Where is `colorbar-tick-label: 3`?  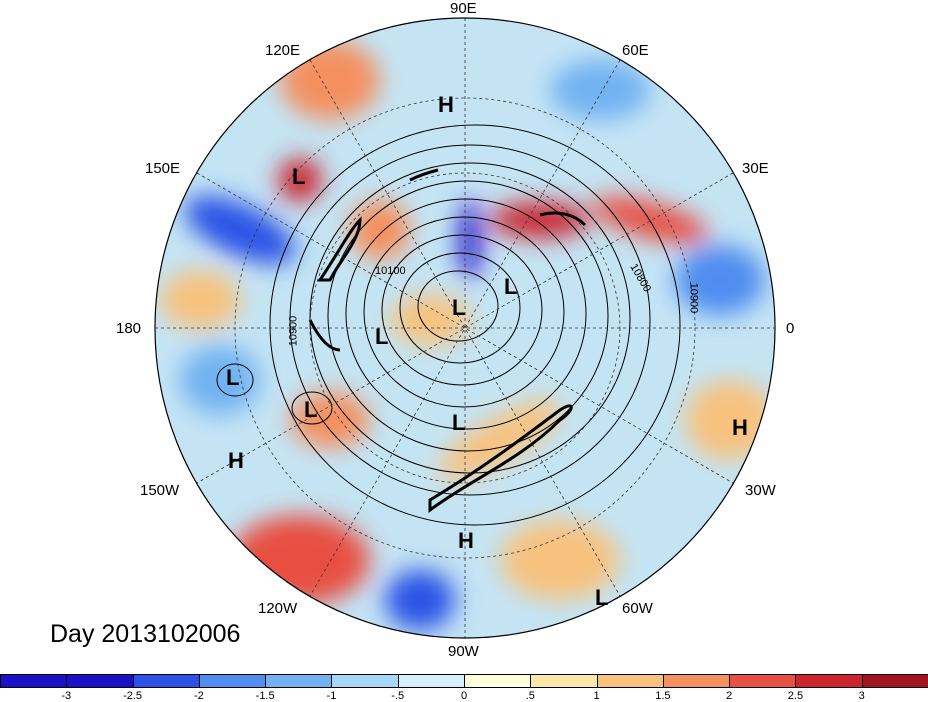 colorbar-tick-label: 3 is located at coordinates (861, 696).